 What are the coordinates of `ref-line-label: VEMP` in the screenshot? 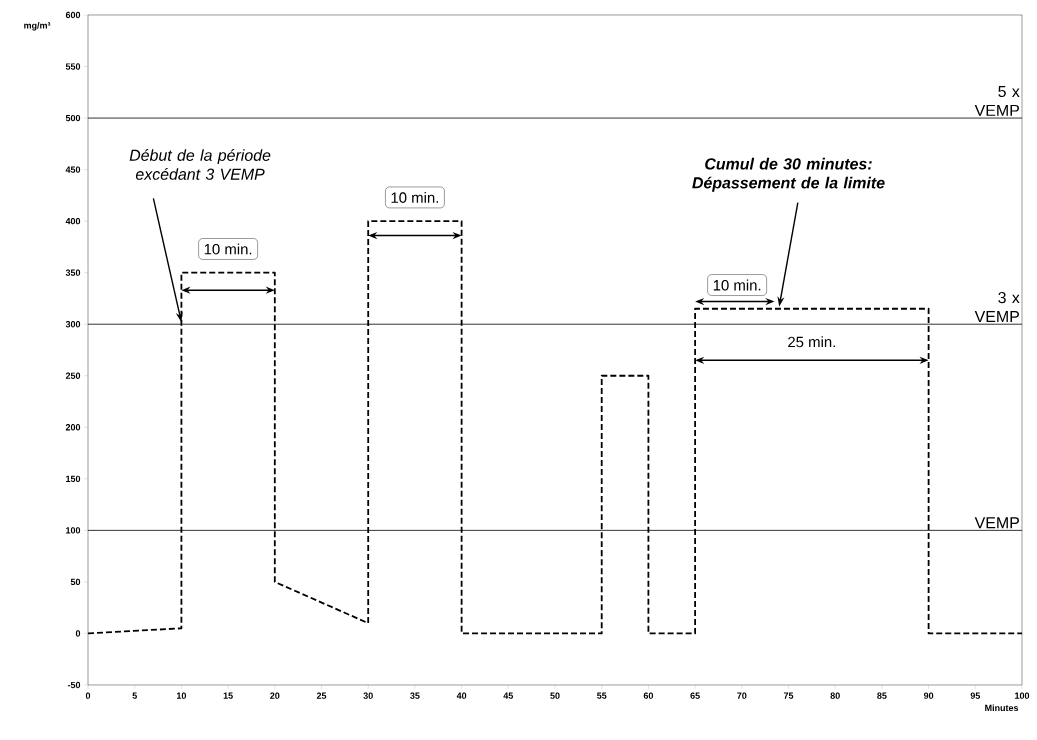 It's located at (996, 523).